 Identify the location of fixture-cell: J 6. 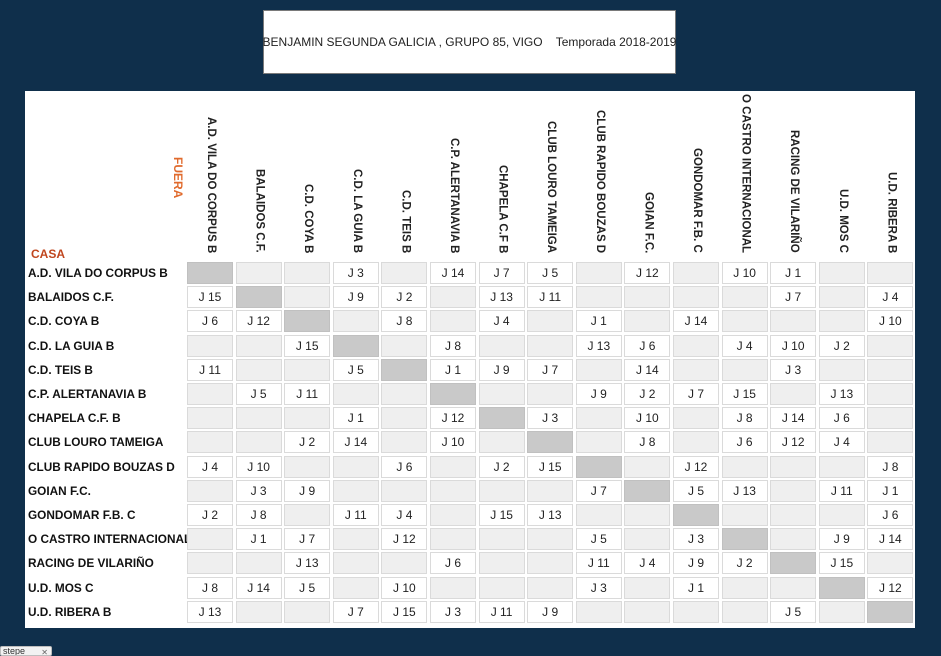
(404, 466).